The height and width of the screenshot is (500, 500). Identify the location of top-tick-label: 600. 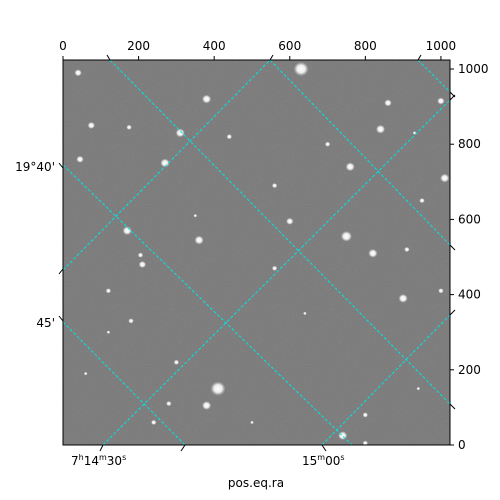
(289, 46).